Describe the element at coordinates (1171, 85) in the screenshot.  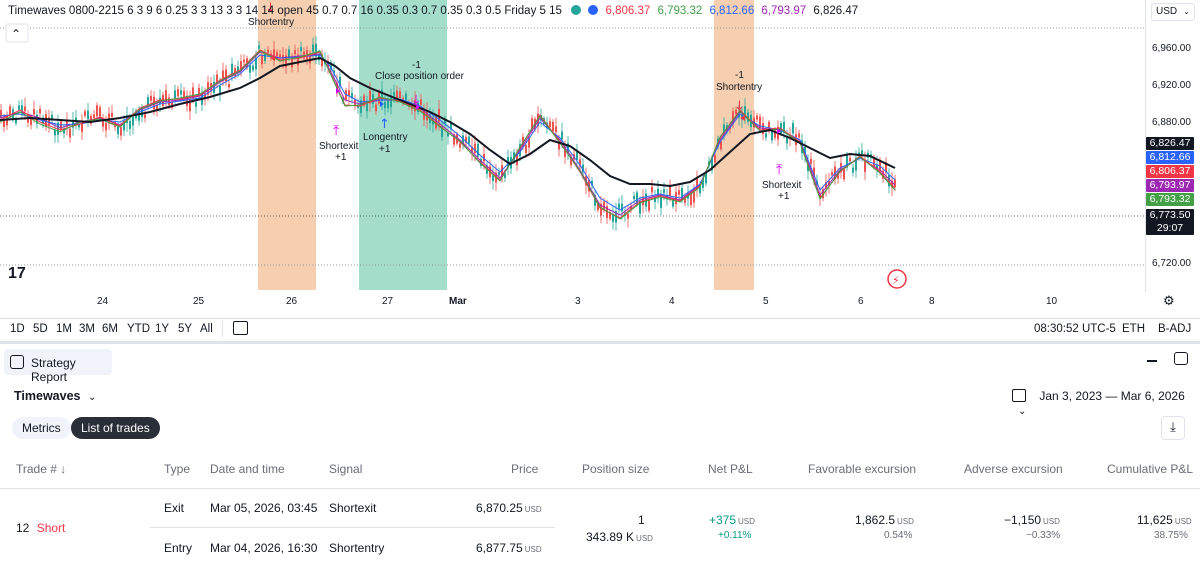
I see `price-tick: 6,920.00` at that location.